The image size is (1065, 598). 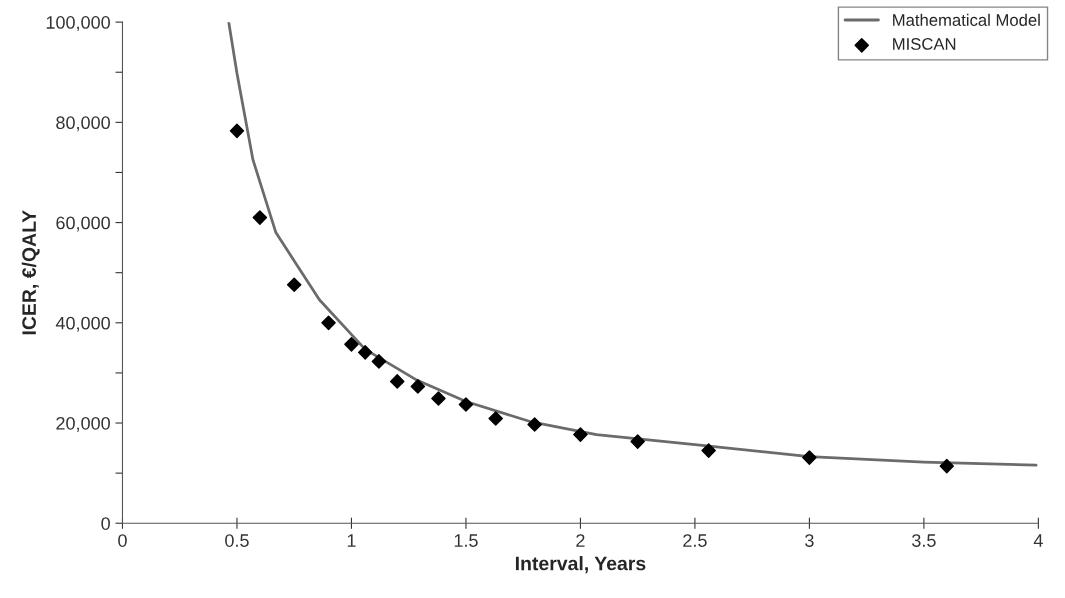 What do you see at coordinates (695, 540) in the screenshot?
I see `x-tick-label: 2.5` at bounding box center [695, 540].